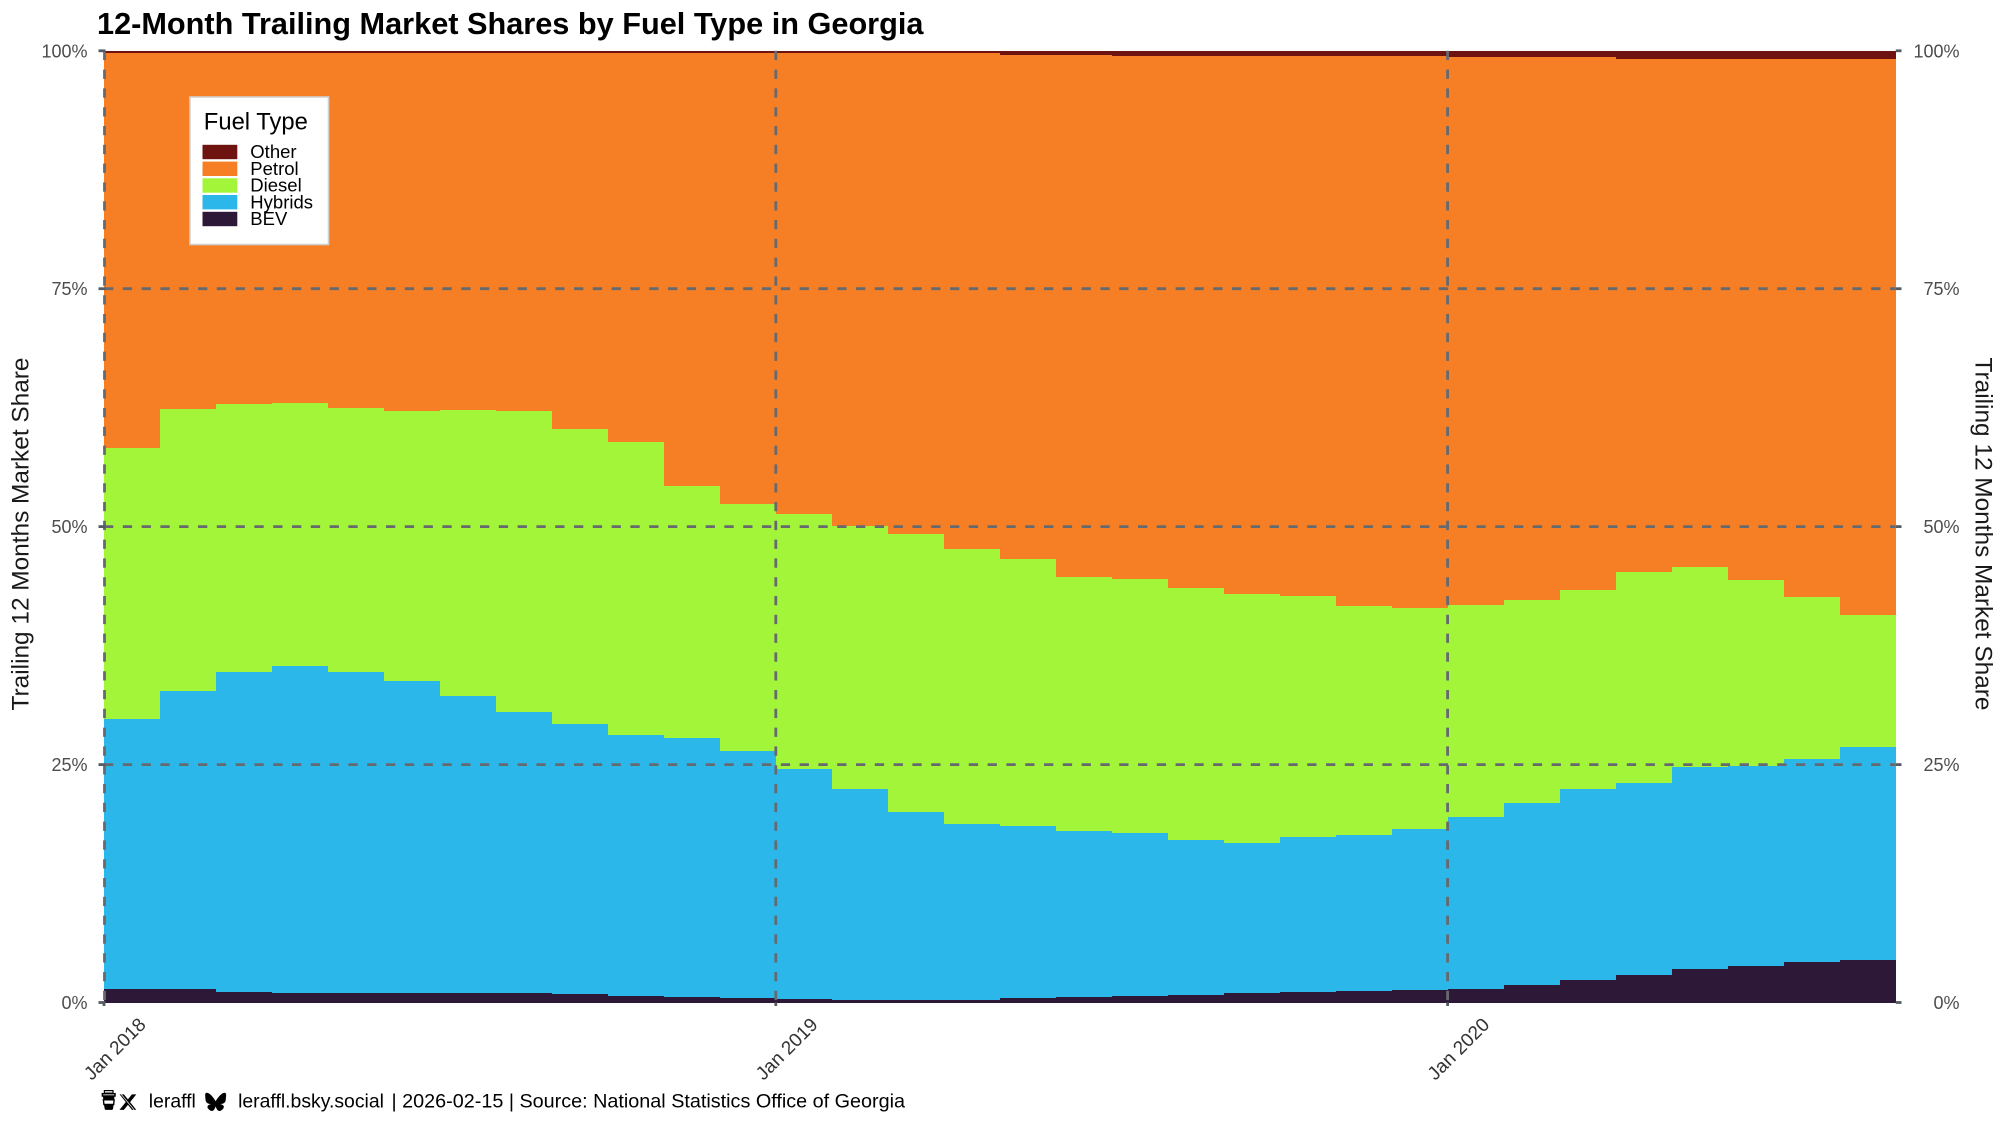 The height and width of the screenshot is (1125, 2000). I want to click on svg-text: Diesel, so click(275, 185).